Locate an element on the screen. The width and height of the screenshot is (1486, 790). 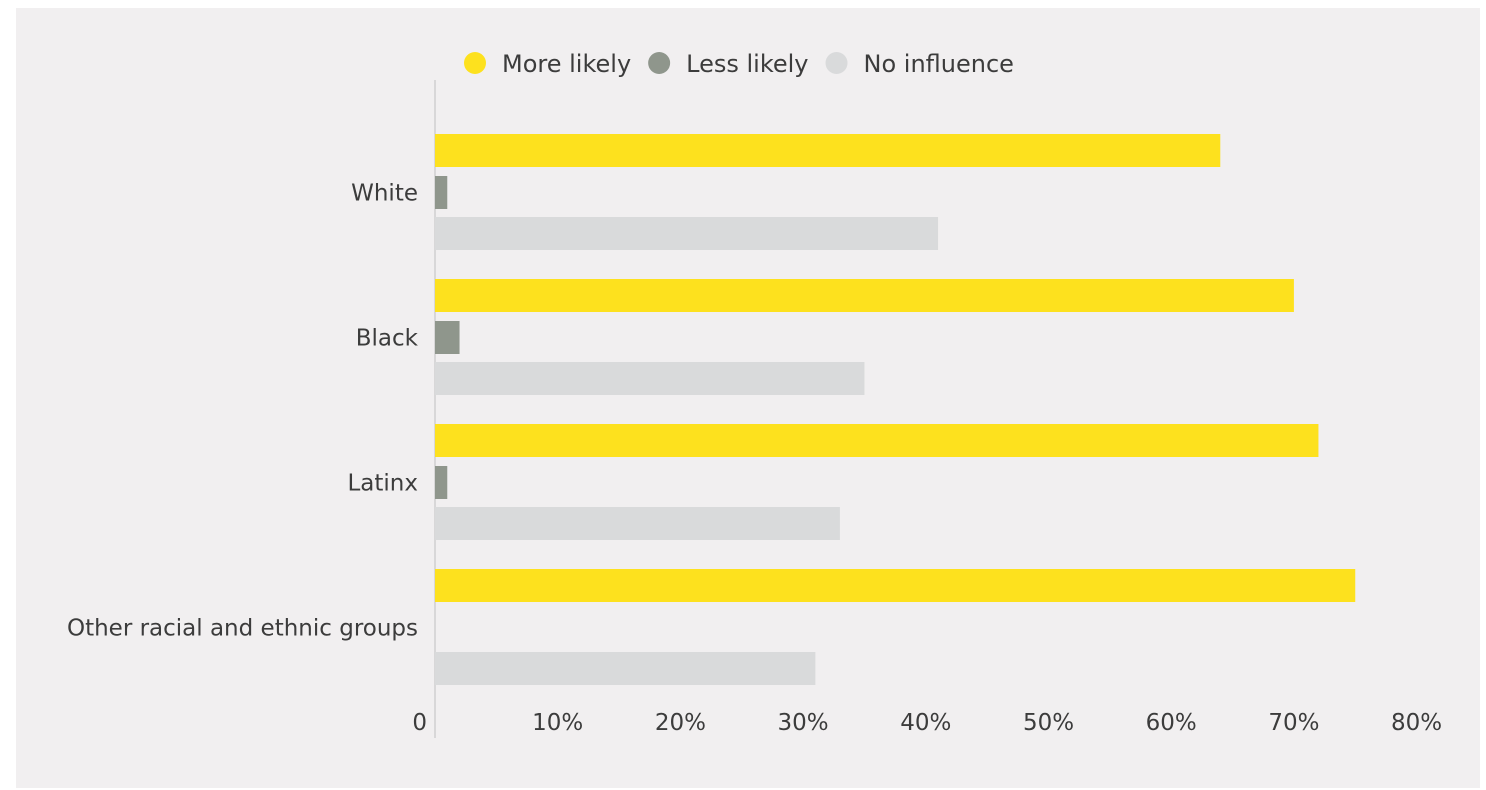
x-tick-label-60: 60% is located at coordinates (1171, 723).